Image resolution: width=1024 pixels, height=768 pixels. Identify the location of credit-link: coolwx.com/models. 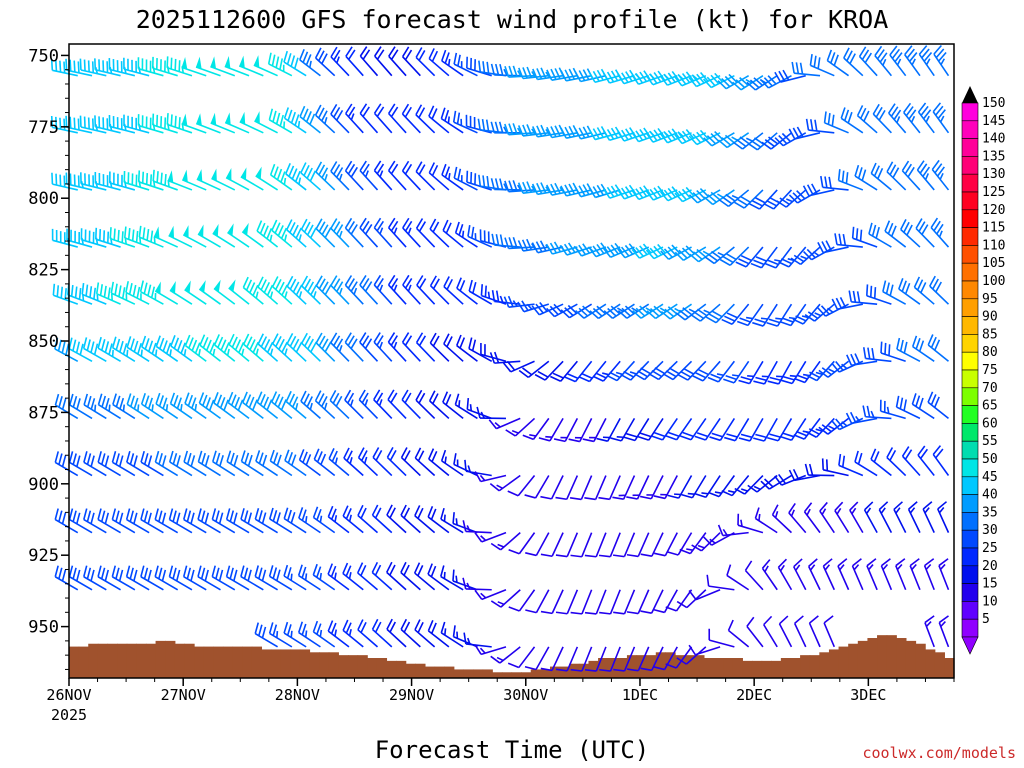
(939, 753).